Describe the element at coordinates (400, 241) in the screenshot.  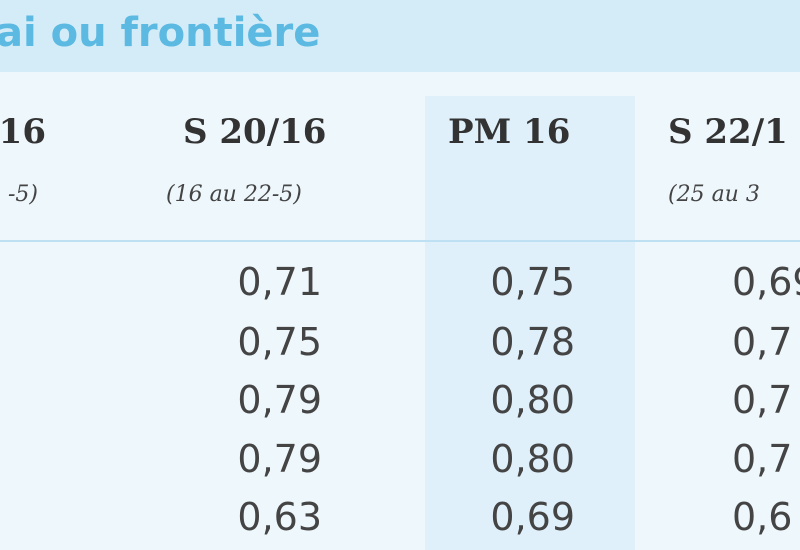
I see `separator` at that location.